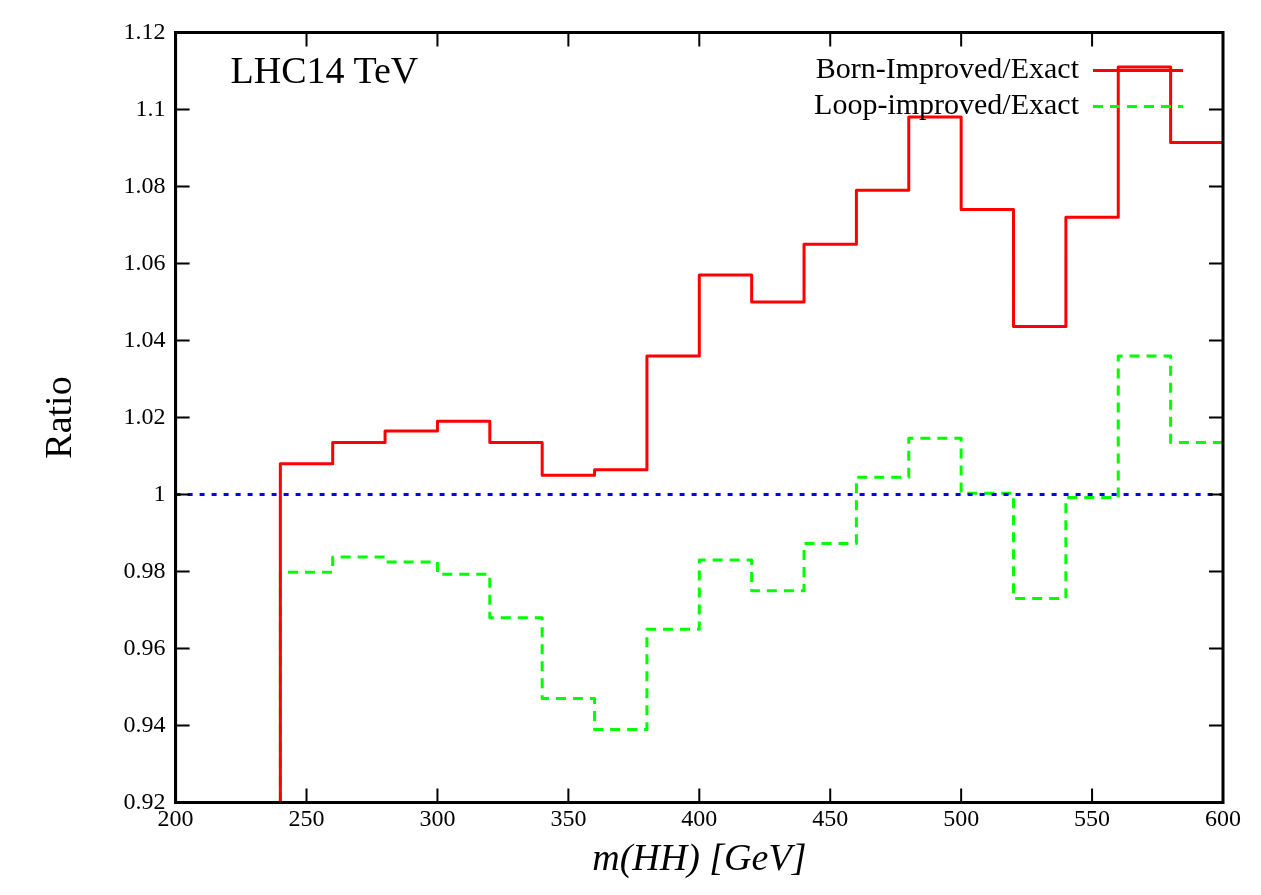 The image size is (1261, 895). I want to click on y-tick-label: 1.02, so click(144, 415).